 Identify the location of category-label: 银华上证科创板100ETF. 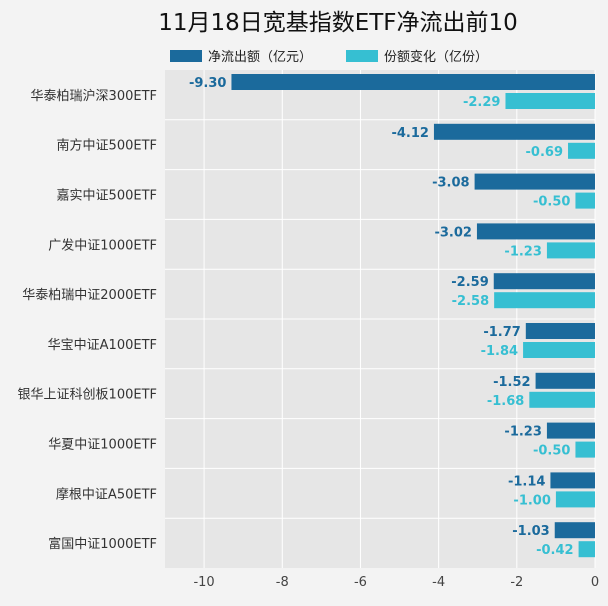
(87, 395).